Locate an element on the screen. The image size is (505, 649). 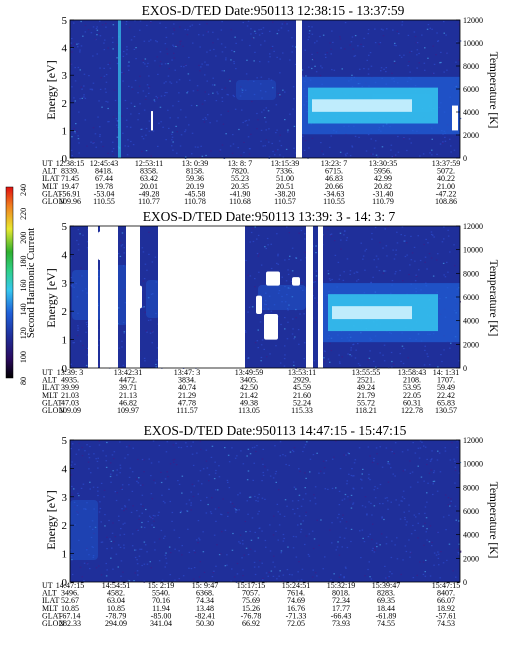
table-cell: 13:47: 3 is located at coordinates (187, 372).